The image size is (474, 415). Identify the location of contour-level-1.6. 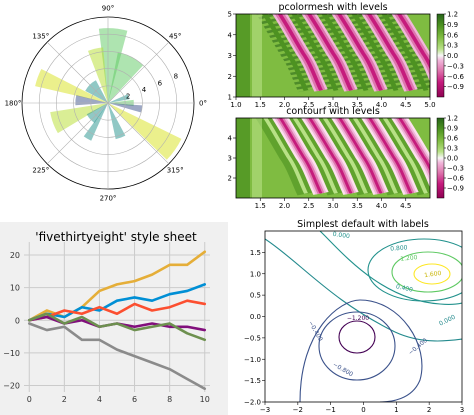
(432, 274).